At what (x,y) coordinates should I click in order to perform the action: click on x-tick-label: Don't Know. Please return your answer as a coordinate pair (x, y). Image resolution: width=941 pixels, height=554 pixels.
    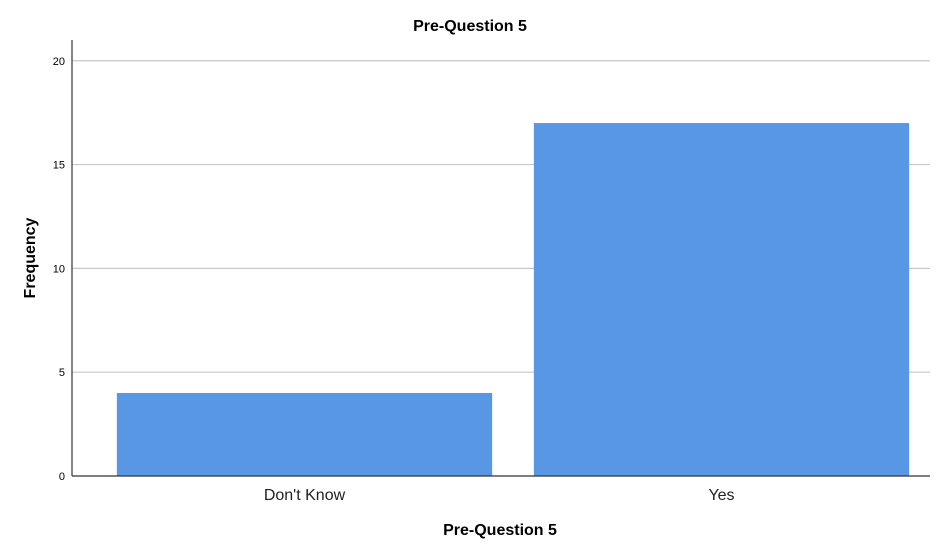
    Looking at the image, I should click on (305, 495).